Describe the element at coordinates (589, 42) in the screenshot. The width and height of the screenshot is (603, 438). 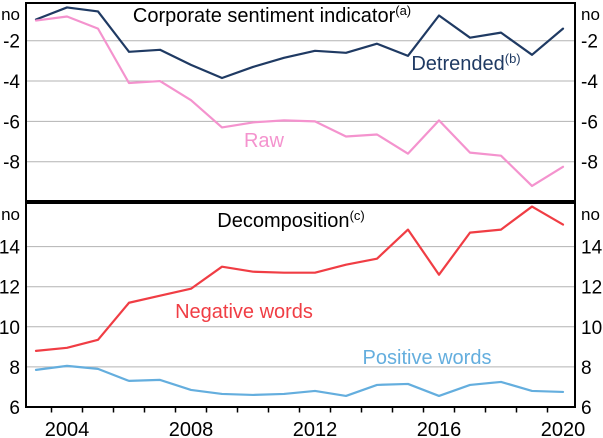
I see `y-tick-label-right: -2` at that location.